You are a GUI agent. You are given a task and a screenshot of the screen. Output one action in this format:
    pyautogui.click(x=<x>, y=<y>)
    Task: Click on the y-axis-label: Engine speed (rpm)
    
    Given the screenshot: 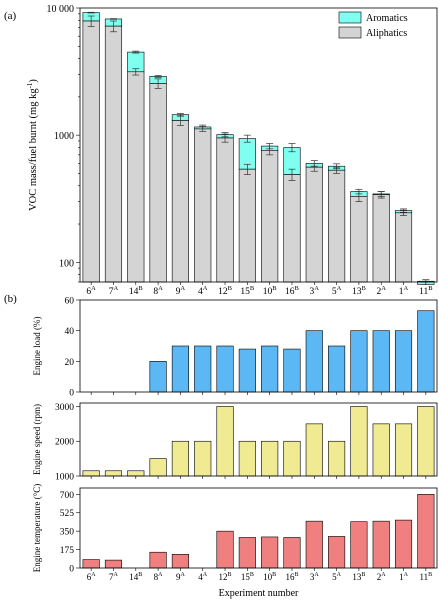 What is the action you would take?
    pyautogui.click(x=37, y=439)
    